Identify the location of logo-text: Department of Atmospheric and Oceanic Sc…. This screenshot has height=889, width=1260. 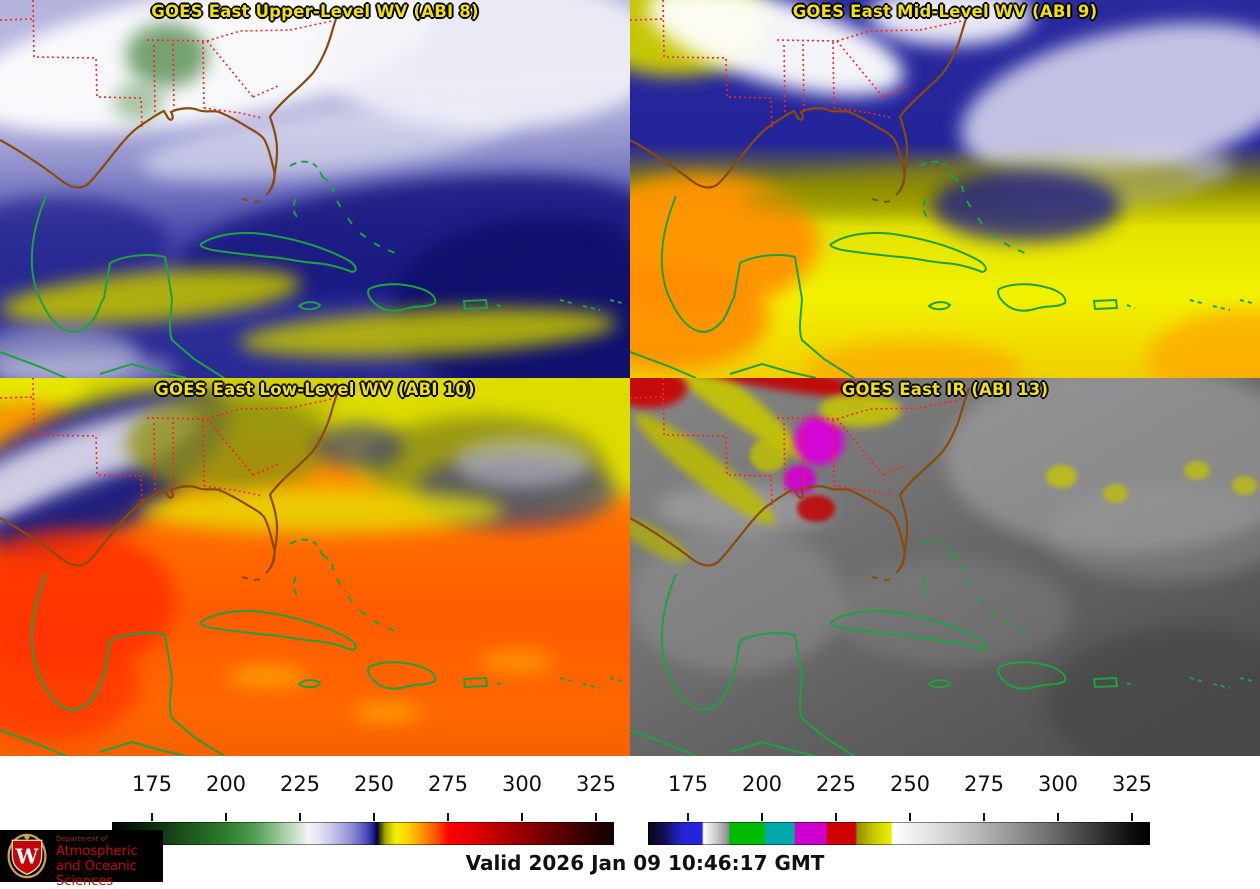
(109, 862).